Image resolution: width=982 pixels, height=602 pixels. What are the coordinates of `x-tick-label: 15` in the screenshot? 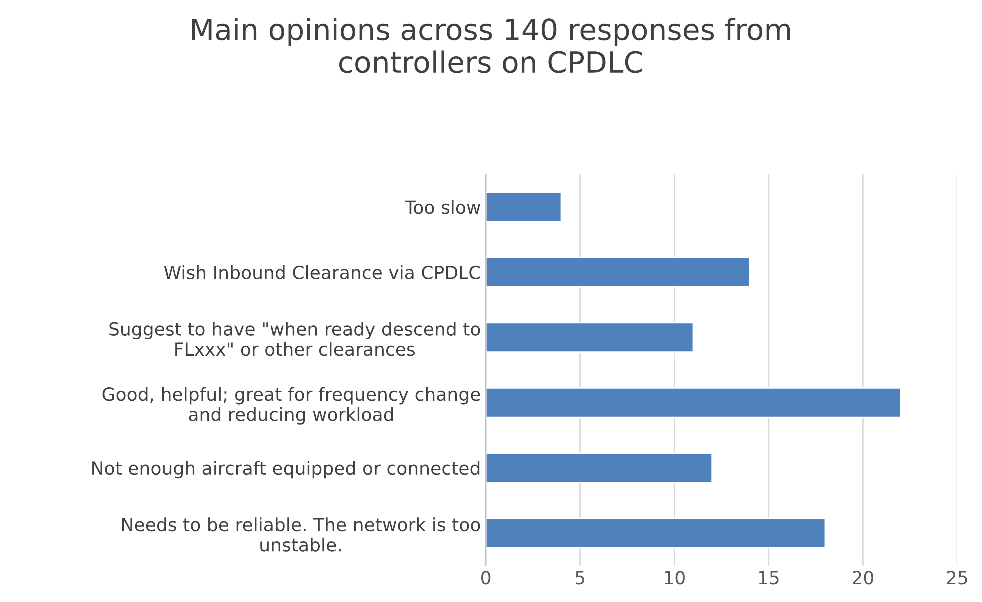 It's located at (769, 578).